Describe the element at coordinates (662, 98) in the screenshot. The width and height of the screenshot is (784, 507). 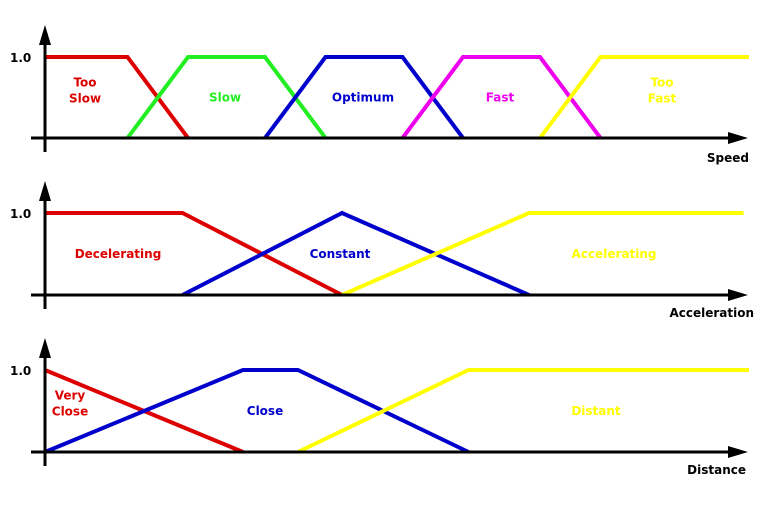
I see `set-label-too-fast-line-2: Fast` at that location.